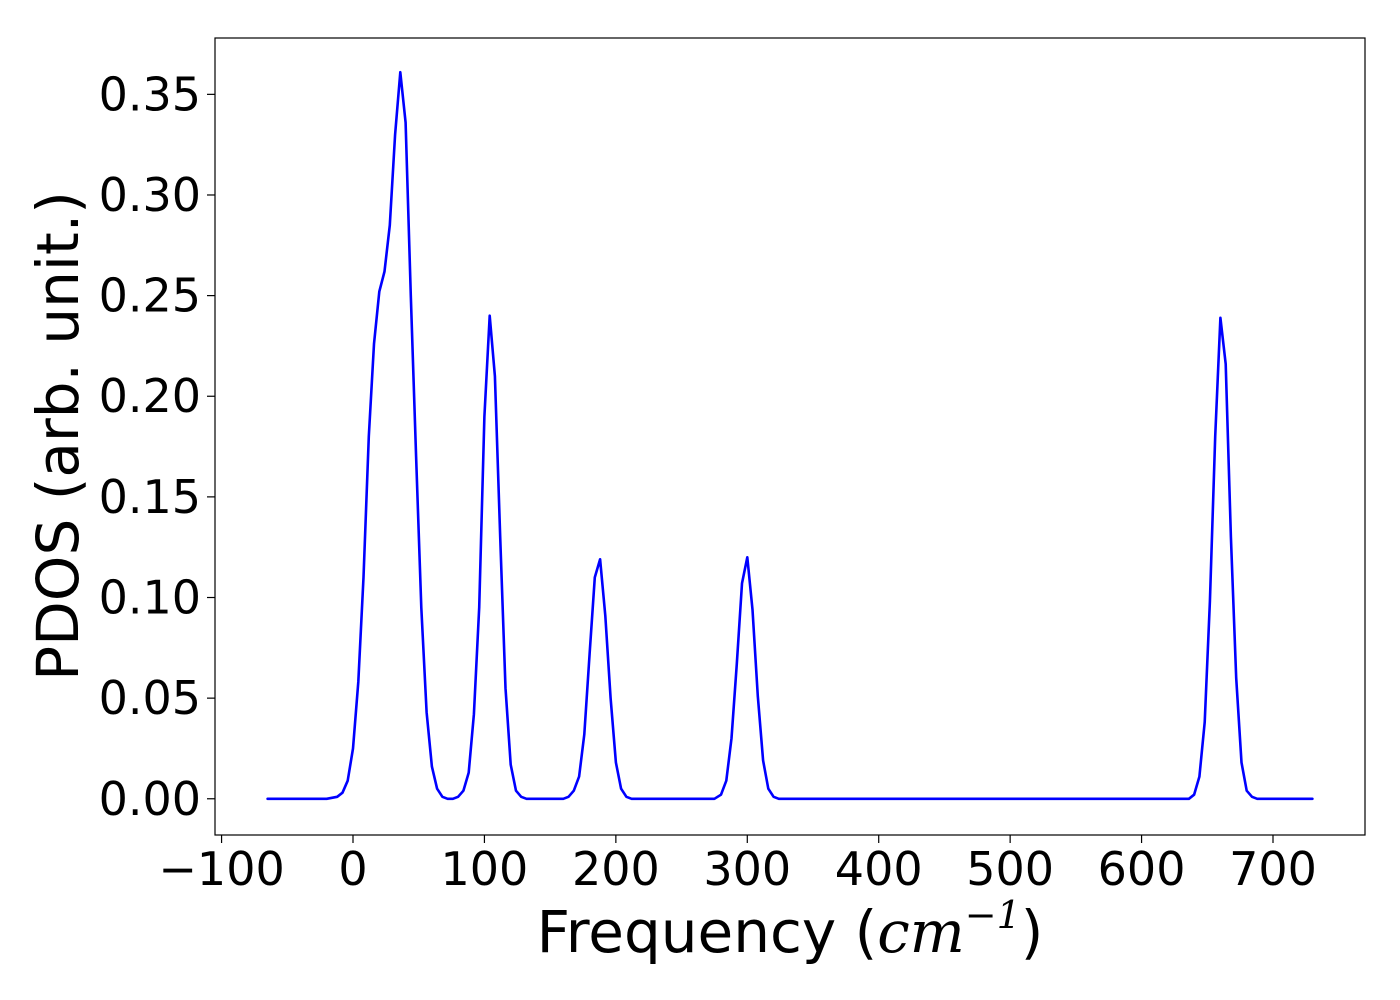 The height and width of the screenshot is (1000, 1400). I want to click on y-tick-label: 0.20, so click(150, 396).